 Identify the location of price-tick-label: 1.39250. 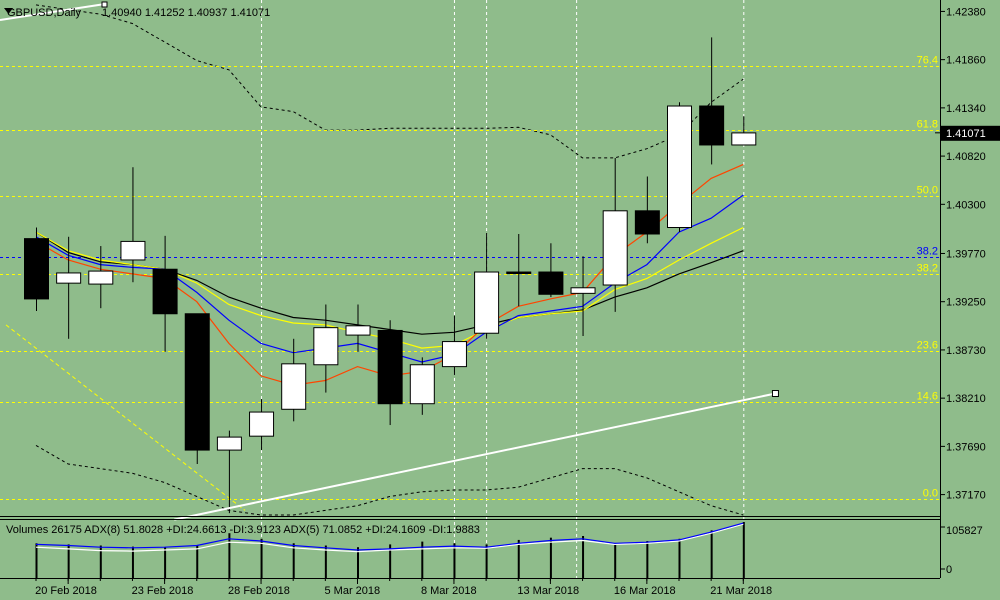
(966, 303).